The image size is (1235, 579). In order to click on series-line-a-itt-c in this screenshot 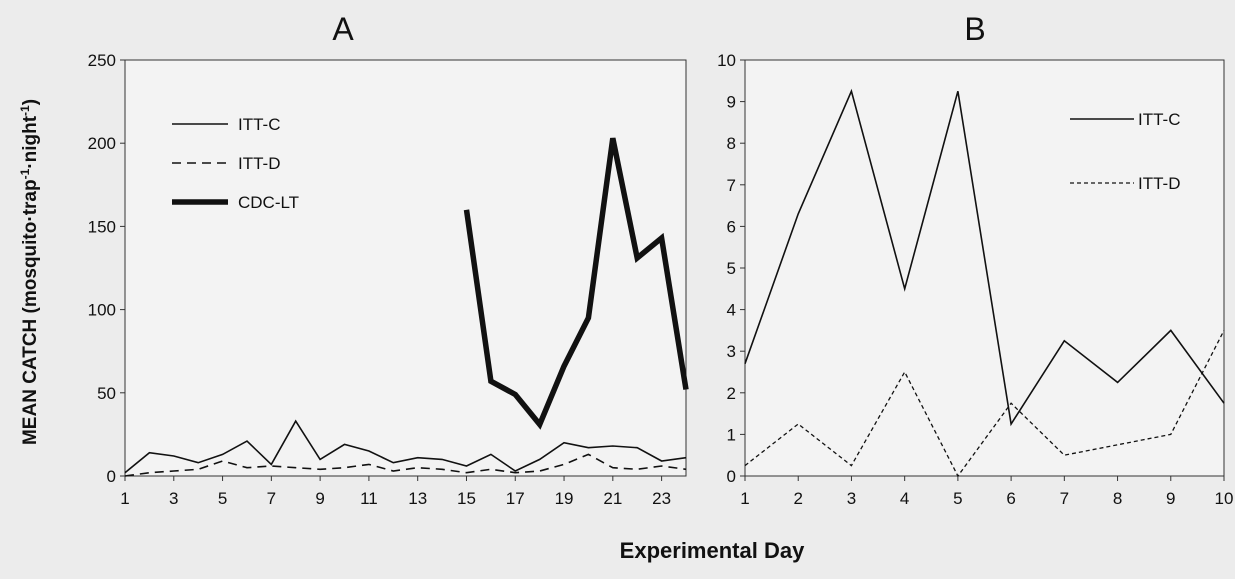, I will do `click(405, 446)`.